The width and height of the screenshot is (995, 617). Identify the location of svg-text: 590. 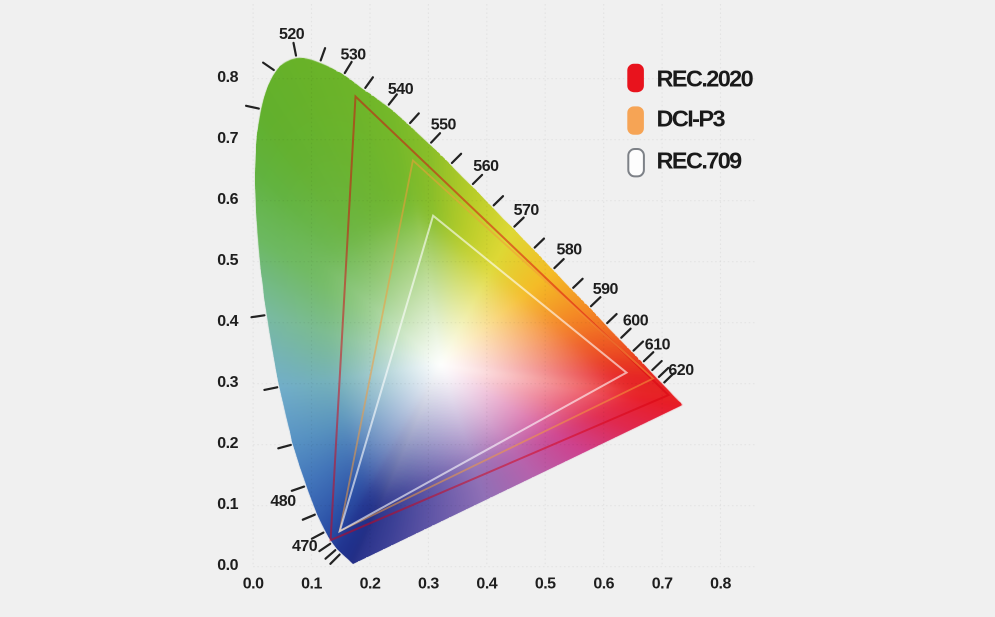
(606, 289).